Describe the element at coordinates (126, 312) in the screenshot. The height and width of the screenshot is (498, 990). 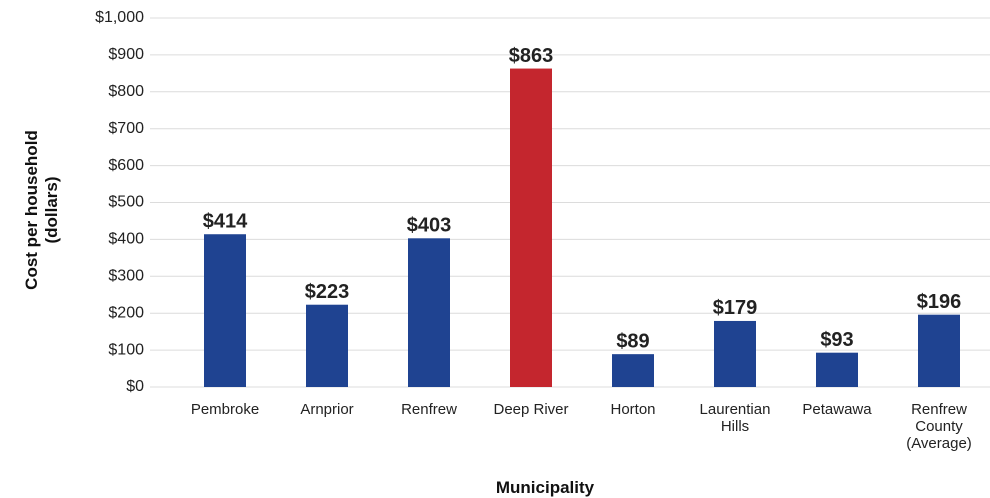
I see `y-tick-label: $200` at that location.